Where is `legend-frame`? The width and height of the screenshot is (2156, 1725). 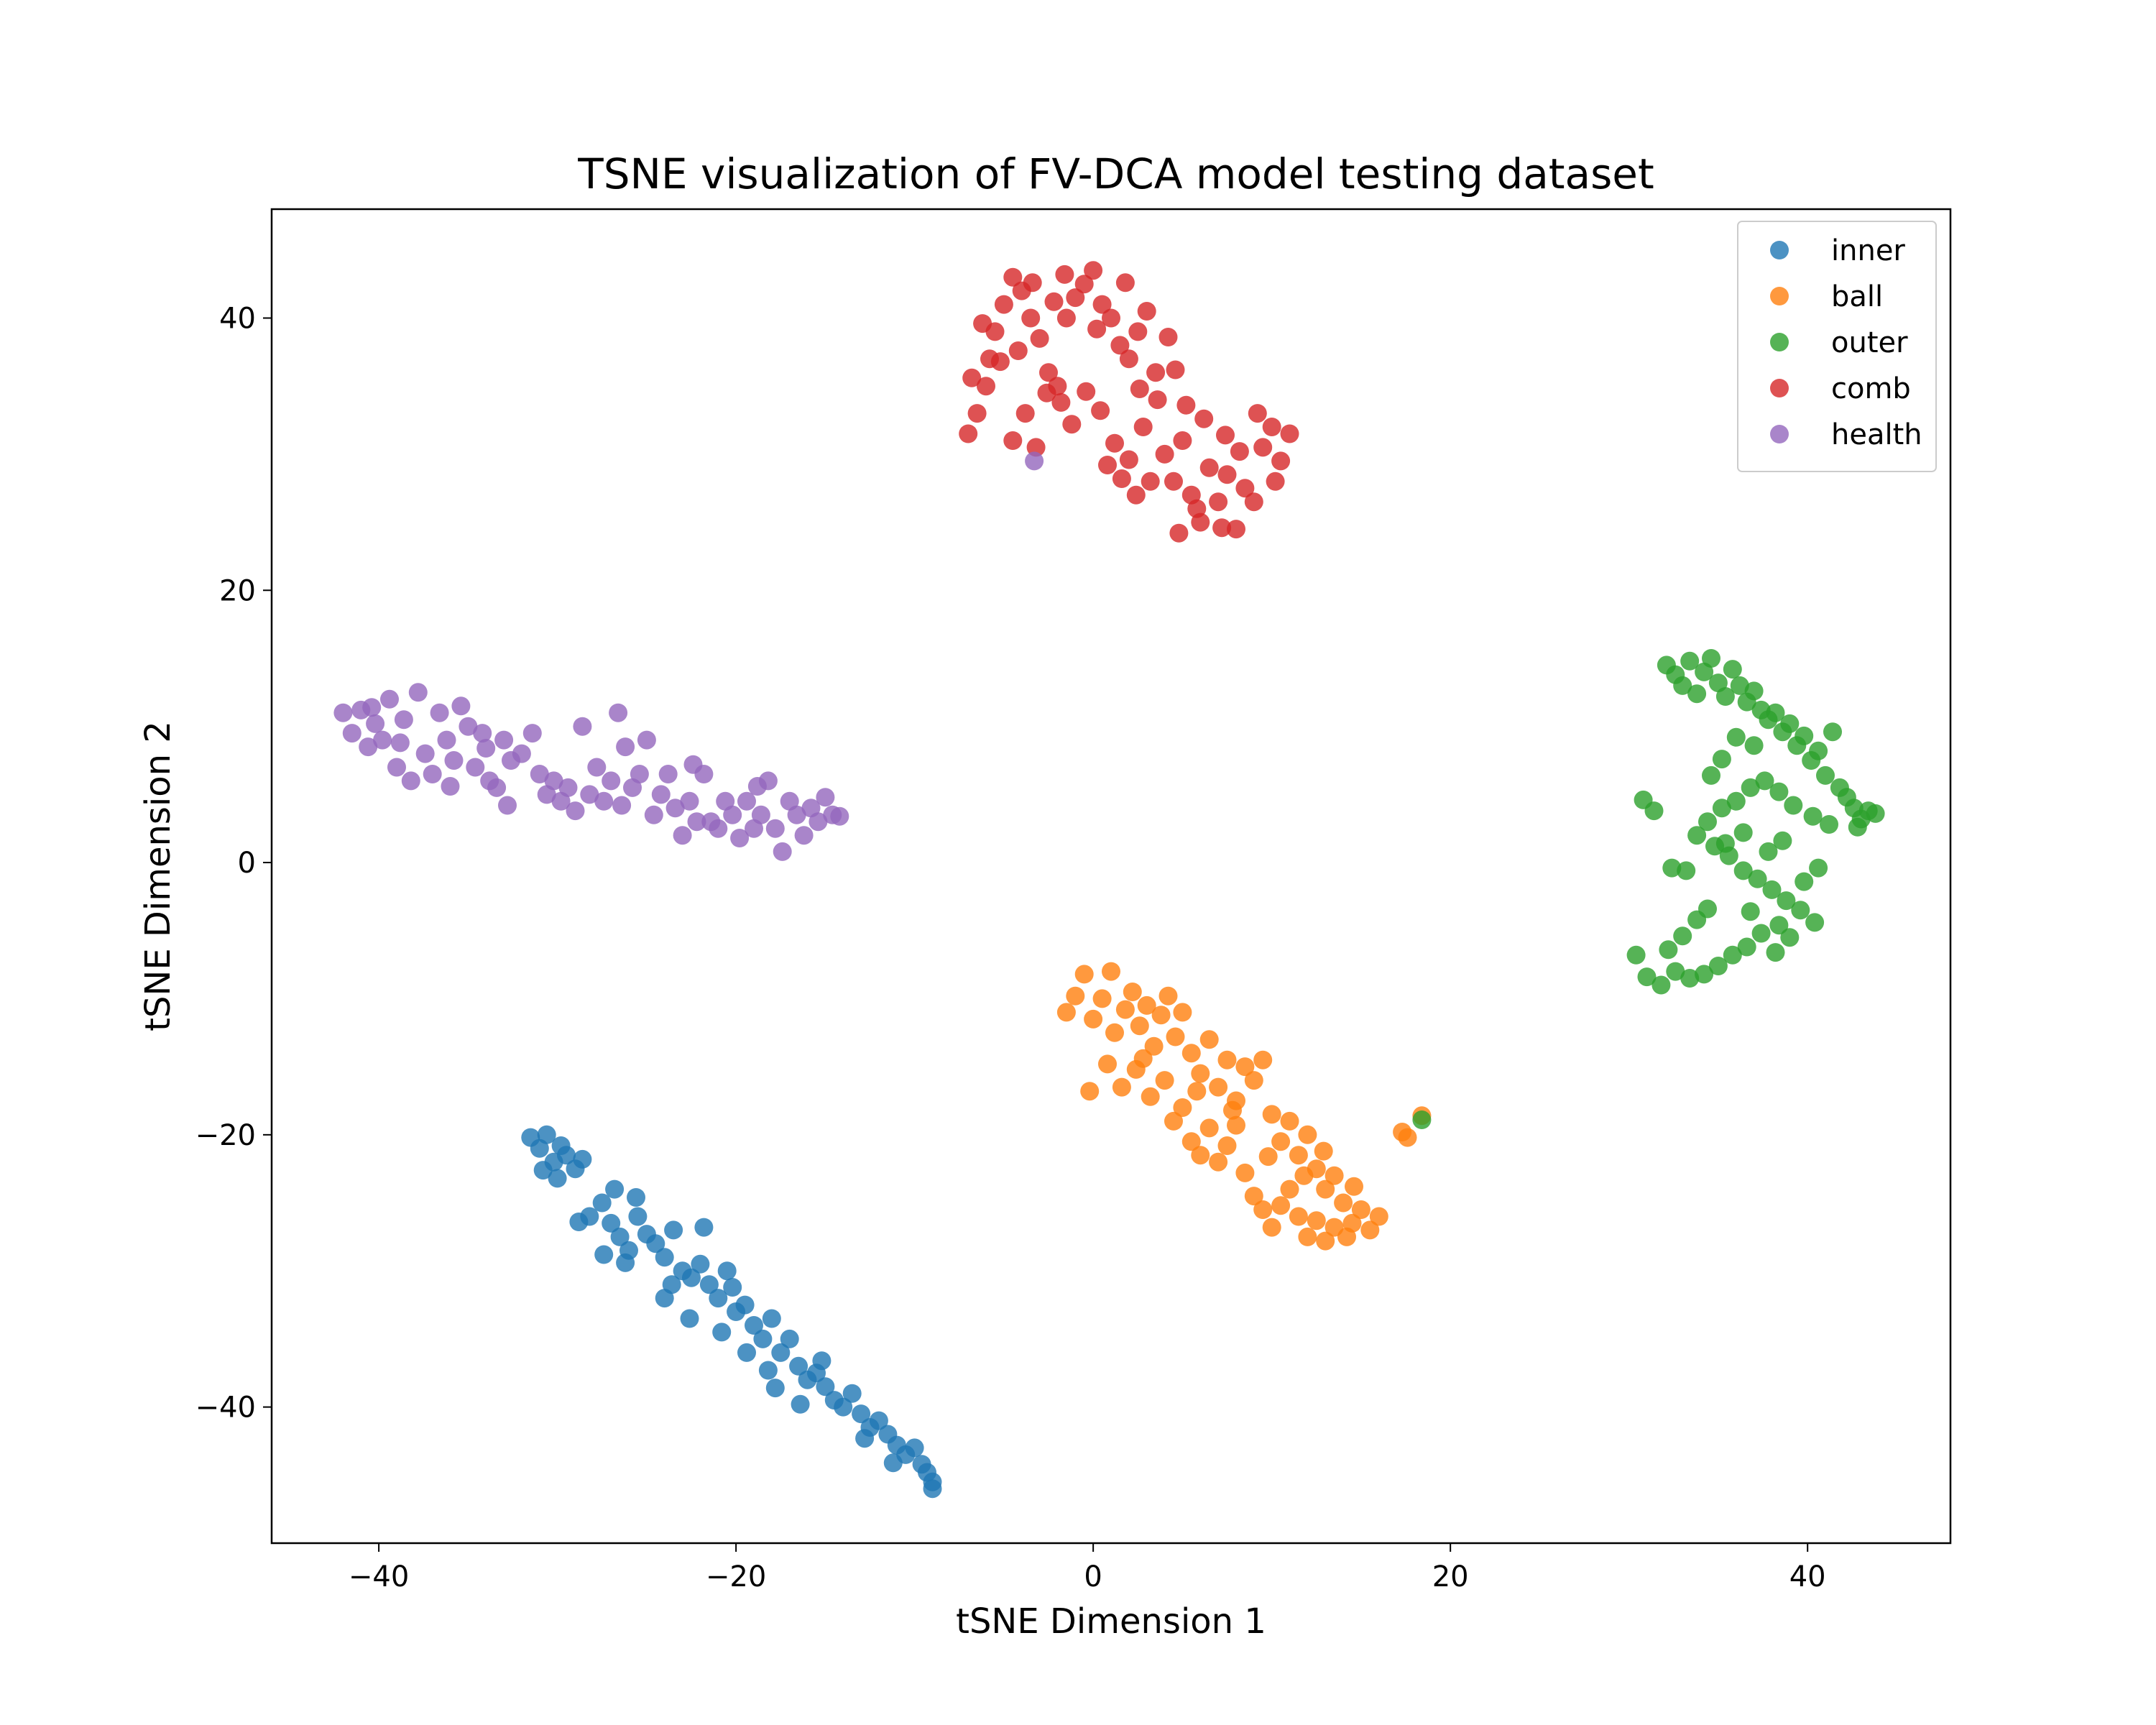
legend-frame is located at coordinates (1837, 346).